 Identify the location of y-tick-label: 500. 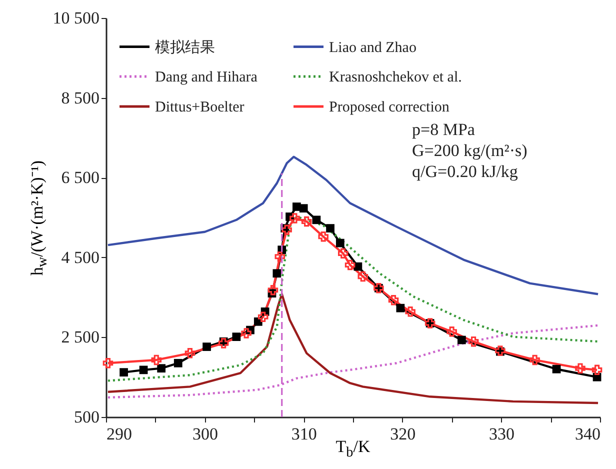
(87, 417).